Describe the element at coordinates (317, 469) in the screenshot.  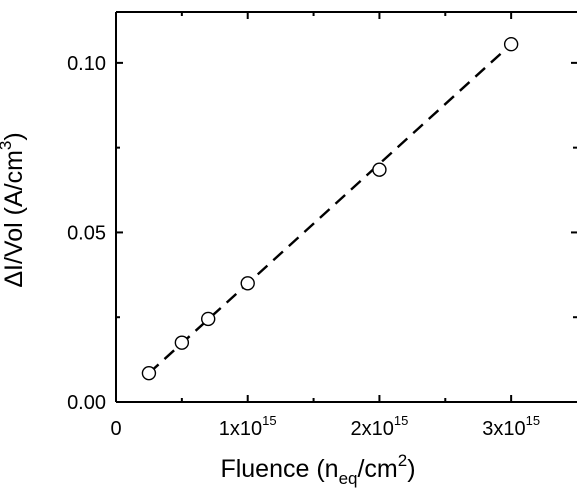
I see `x-axis-title: Fluence (neq/cm2)` at that location.